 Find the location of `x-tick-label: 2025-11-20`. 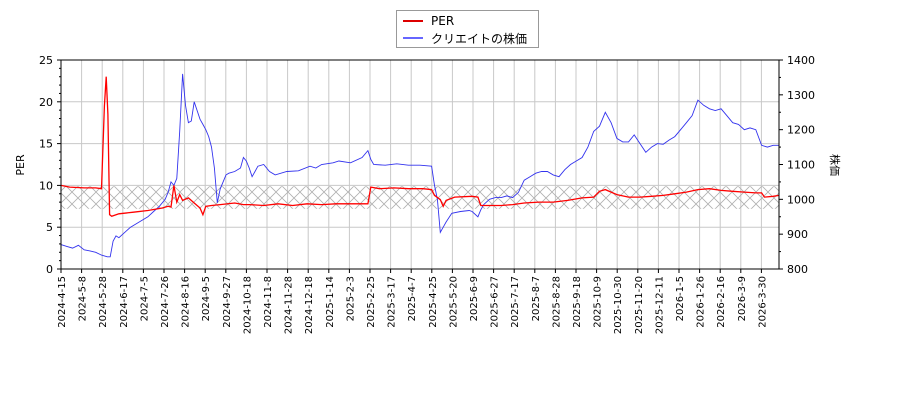

x-tick-label: 2025-11-20 is located at coordinates (639, 305).